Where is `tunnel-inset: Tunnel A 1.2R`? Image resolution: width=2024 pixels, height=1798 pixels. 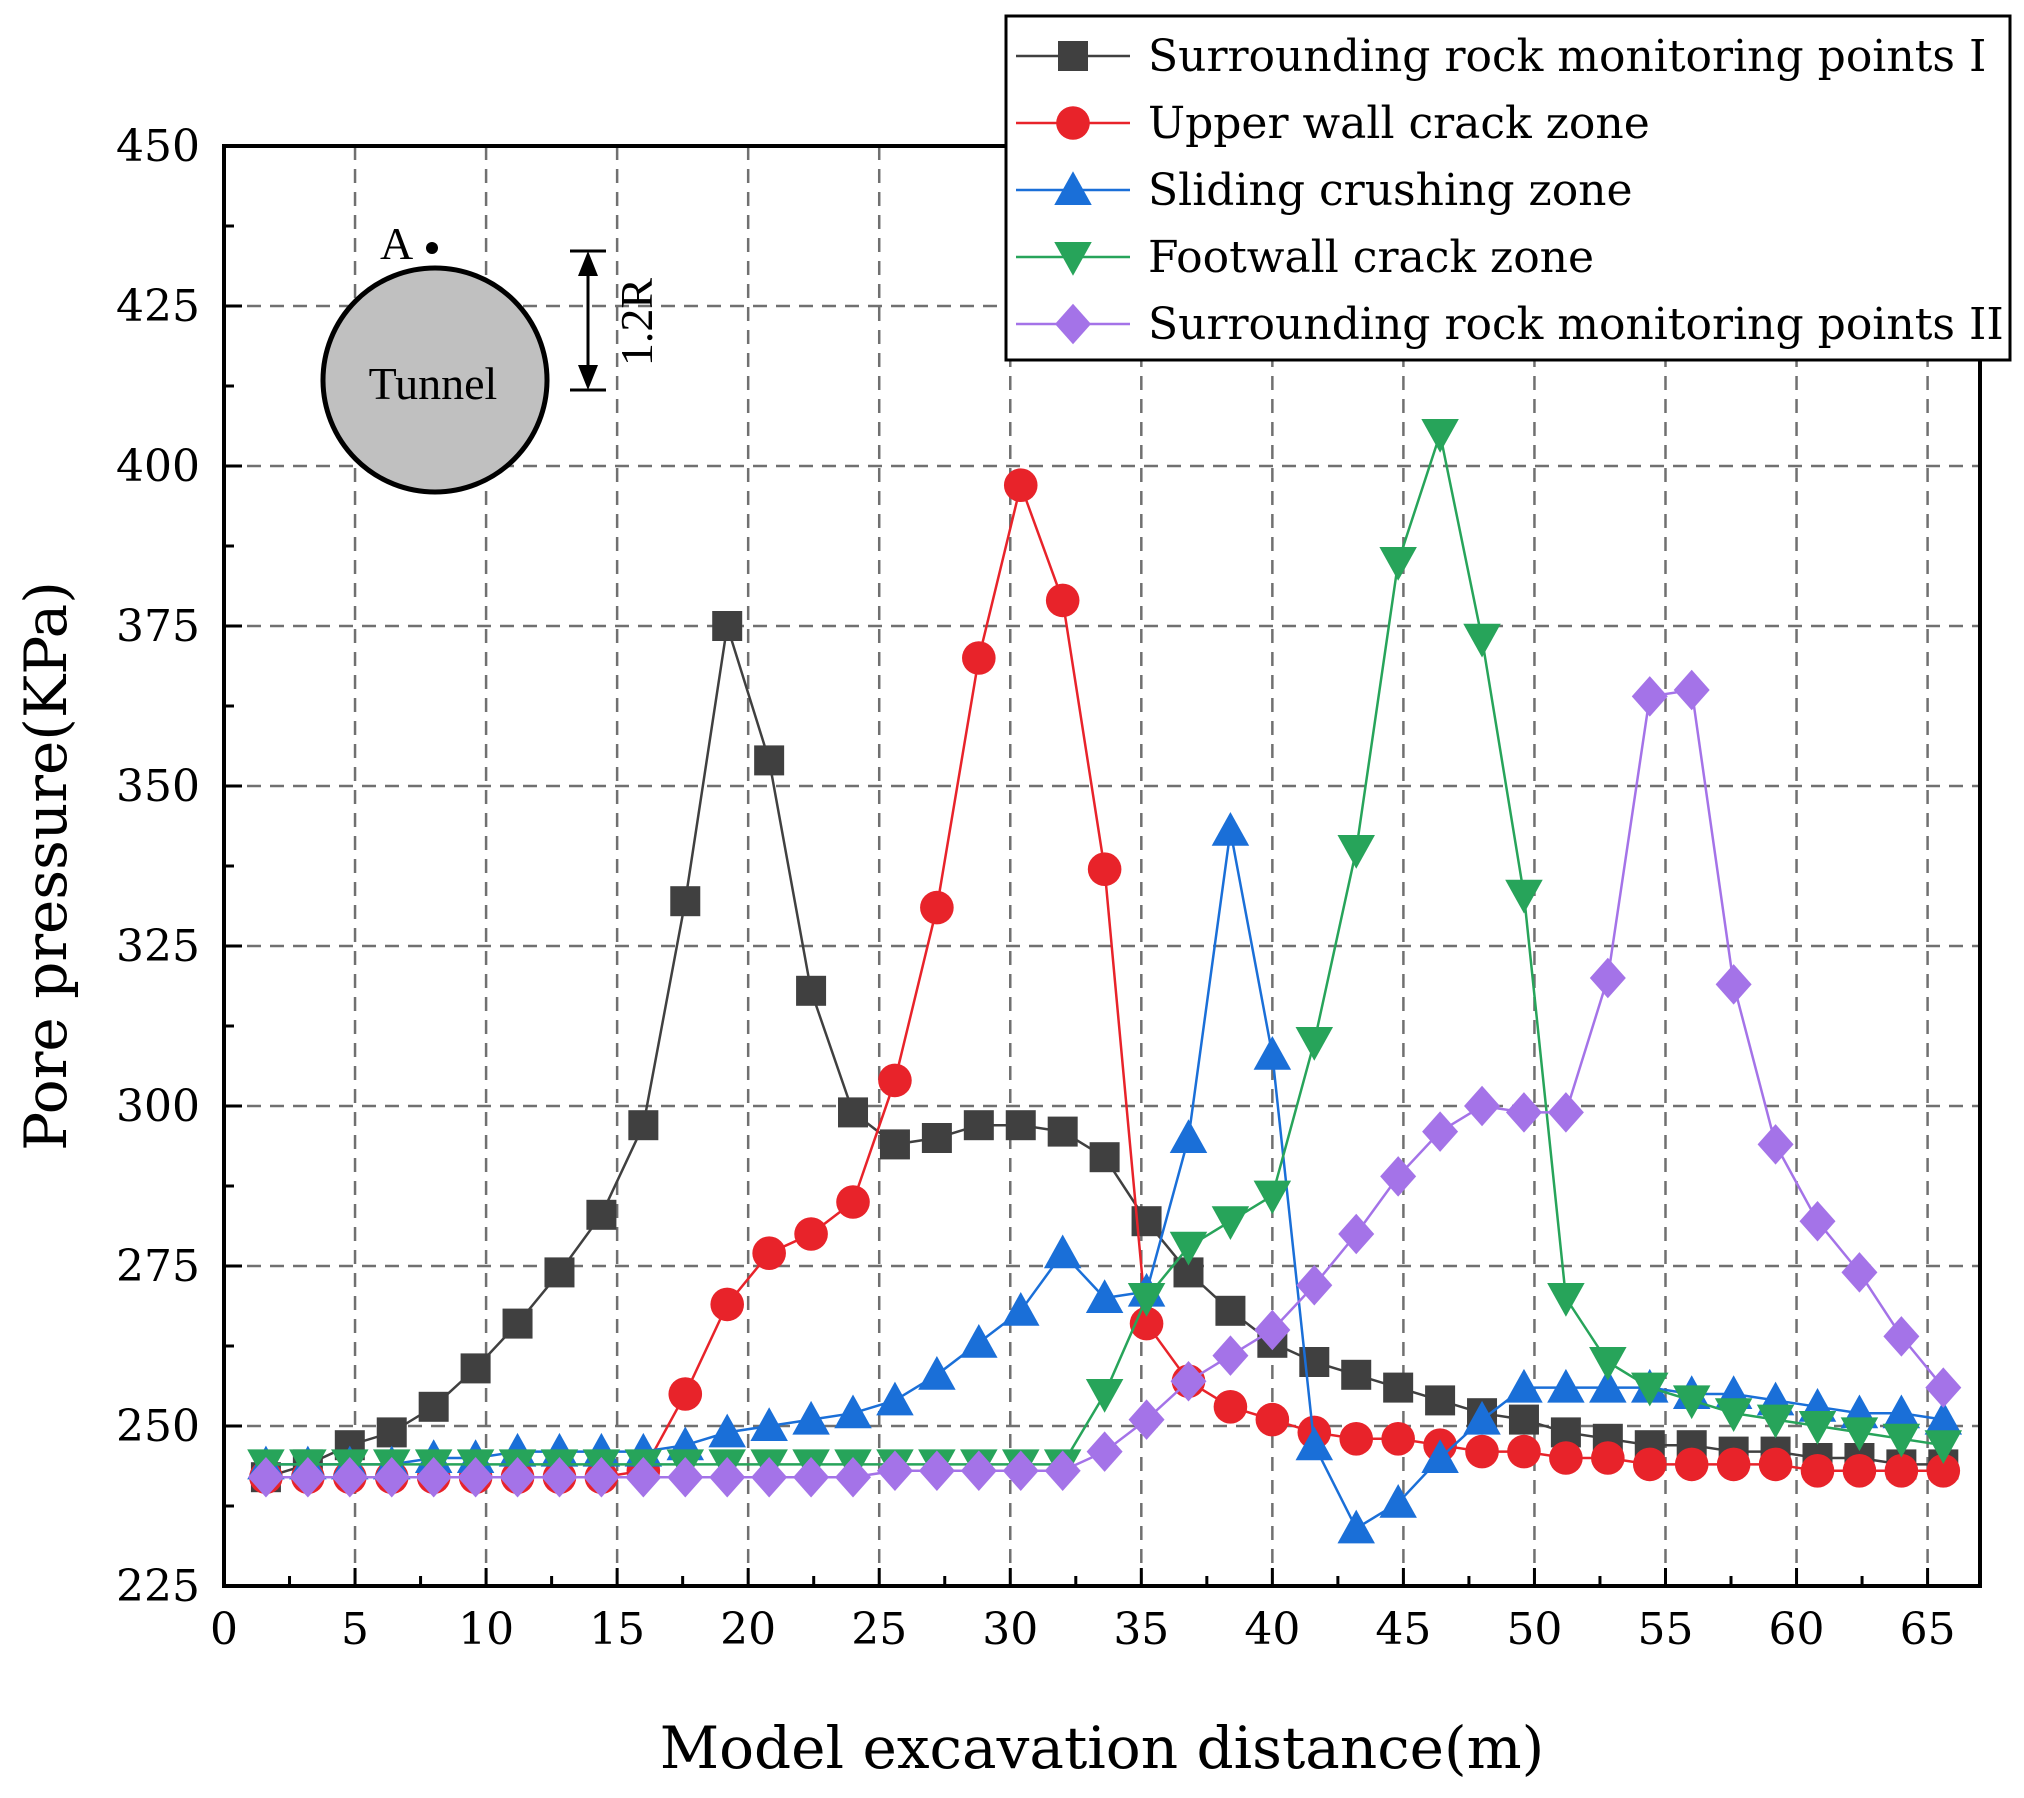 tunnel-inset: Tunnel A 1.2R is located at coordinates (491, 356).